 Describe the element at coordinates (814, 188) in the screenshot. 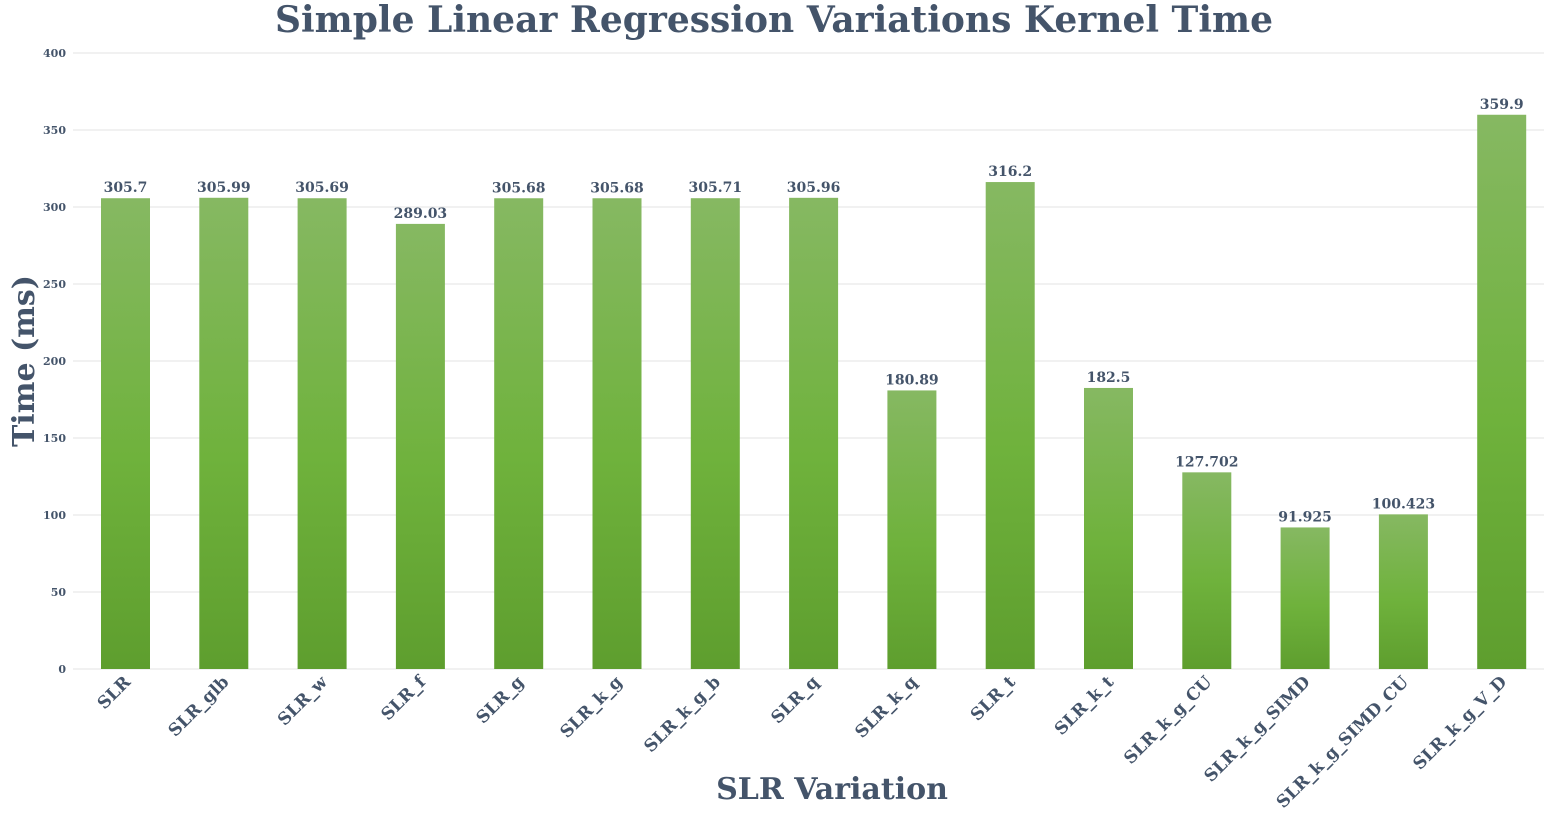

I see `data-label: 305.96` at that location.